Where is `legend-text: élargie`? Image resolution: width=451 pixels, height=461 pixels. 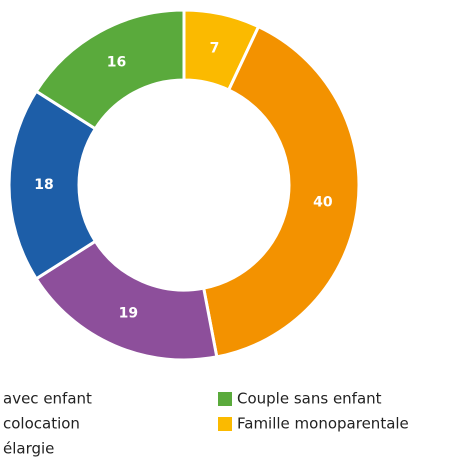 legend-text: élargie is located at coordinates (28, 449).